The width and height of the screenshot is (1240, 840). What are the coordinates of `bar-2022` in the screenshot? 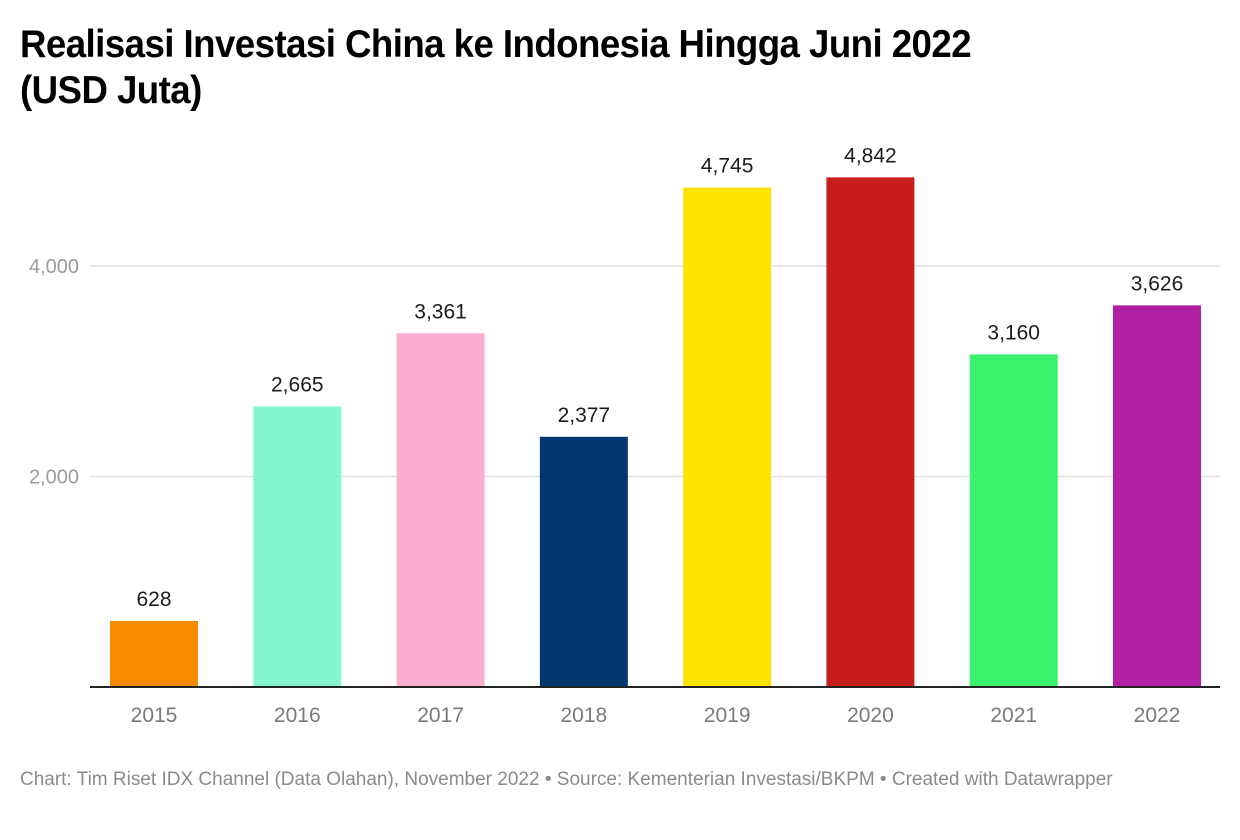 It's located at (1157, 496).